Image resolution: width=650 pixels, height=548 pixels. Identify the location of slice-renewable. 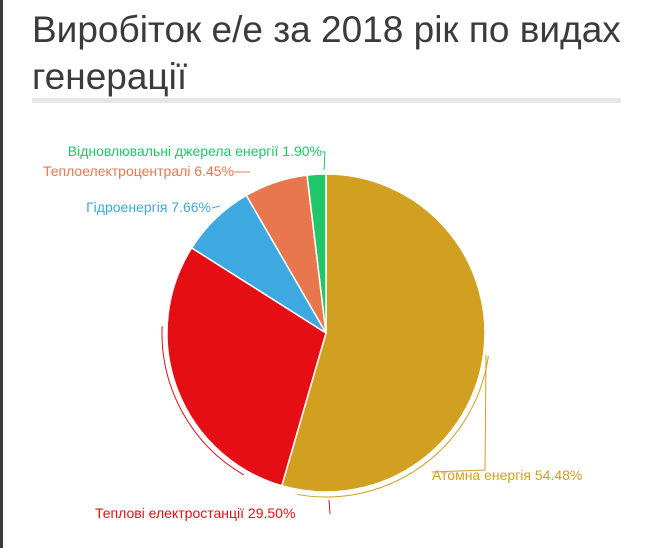
(316, 253).